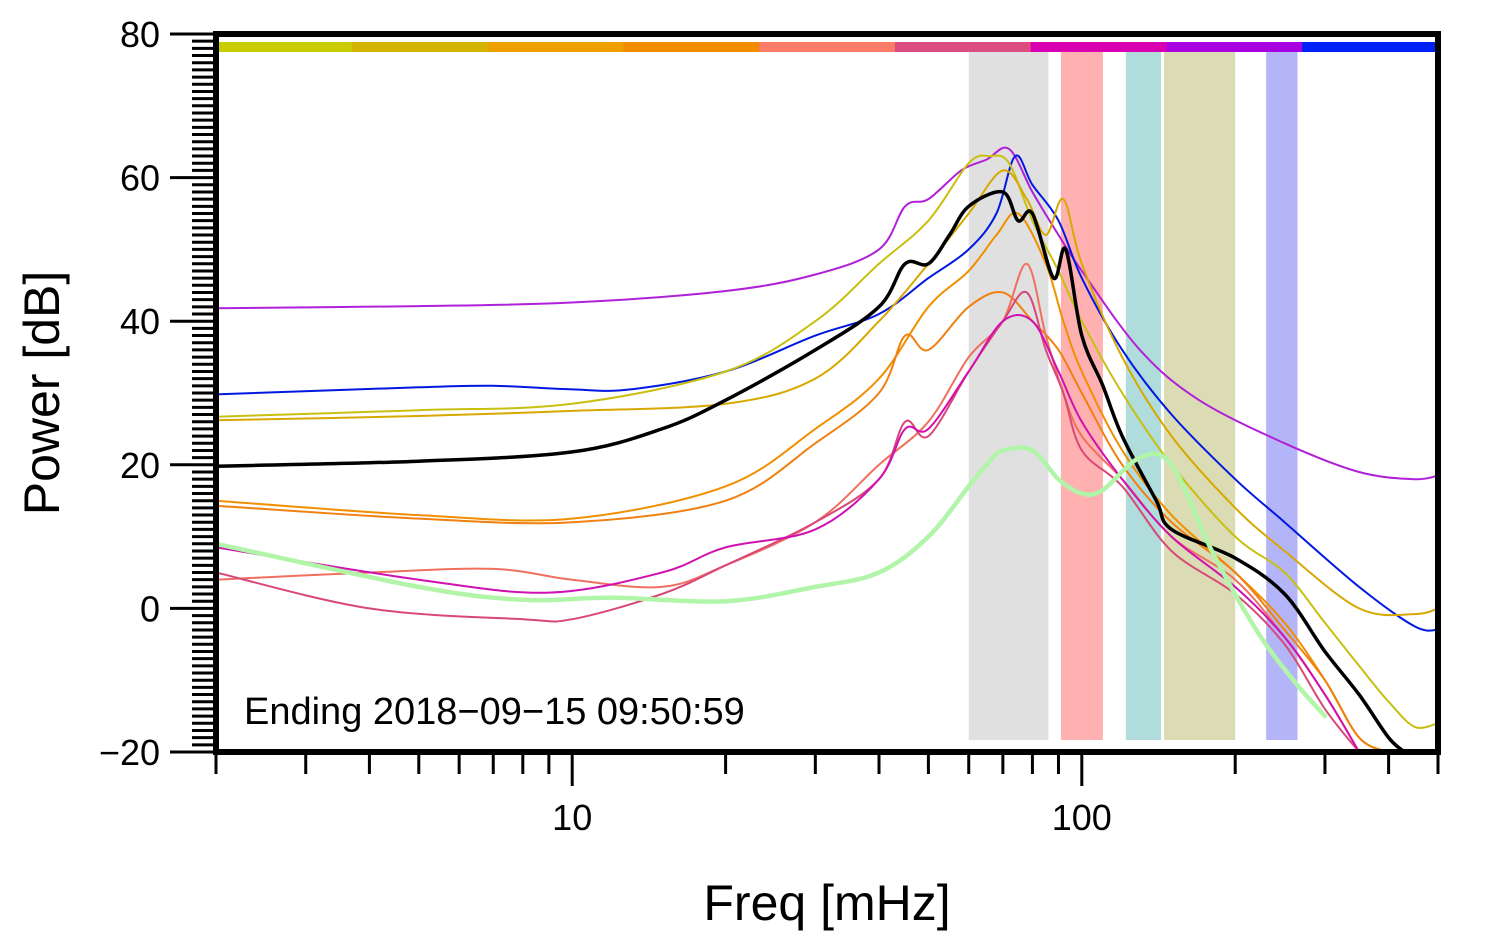 Image resolution: width=1494 pixels, height=952 pixels. I want to click on y-tick-labels: −20 0 20 40 60 80, so click(129, 393).